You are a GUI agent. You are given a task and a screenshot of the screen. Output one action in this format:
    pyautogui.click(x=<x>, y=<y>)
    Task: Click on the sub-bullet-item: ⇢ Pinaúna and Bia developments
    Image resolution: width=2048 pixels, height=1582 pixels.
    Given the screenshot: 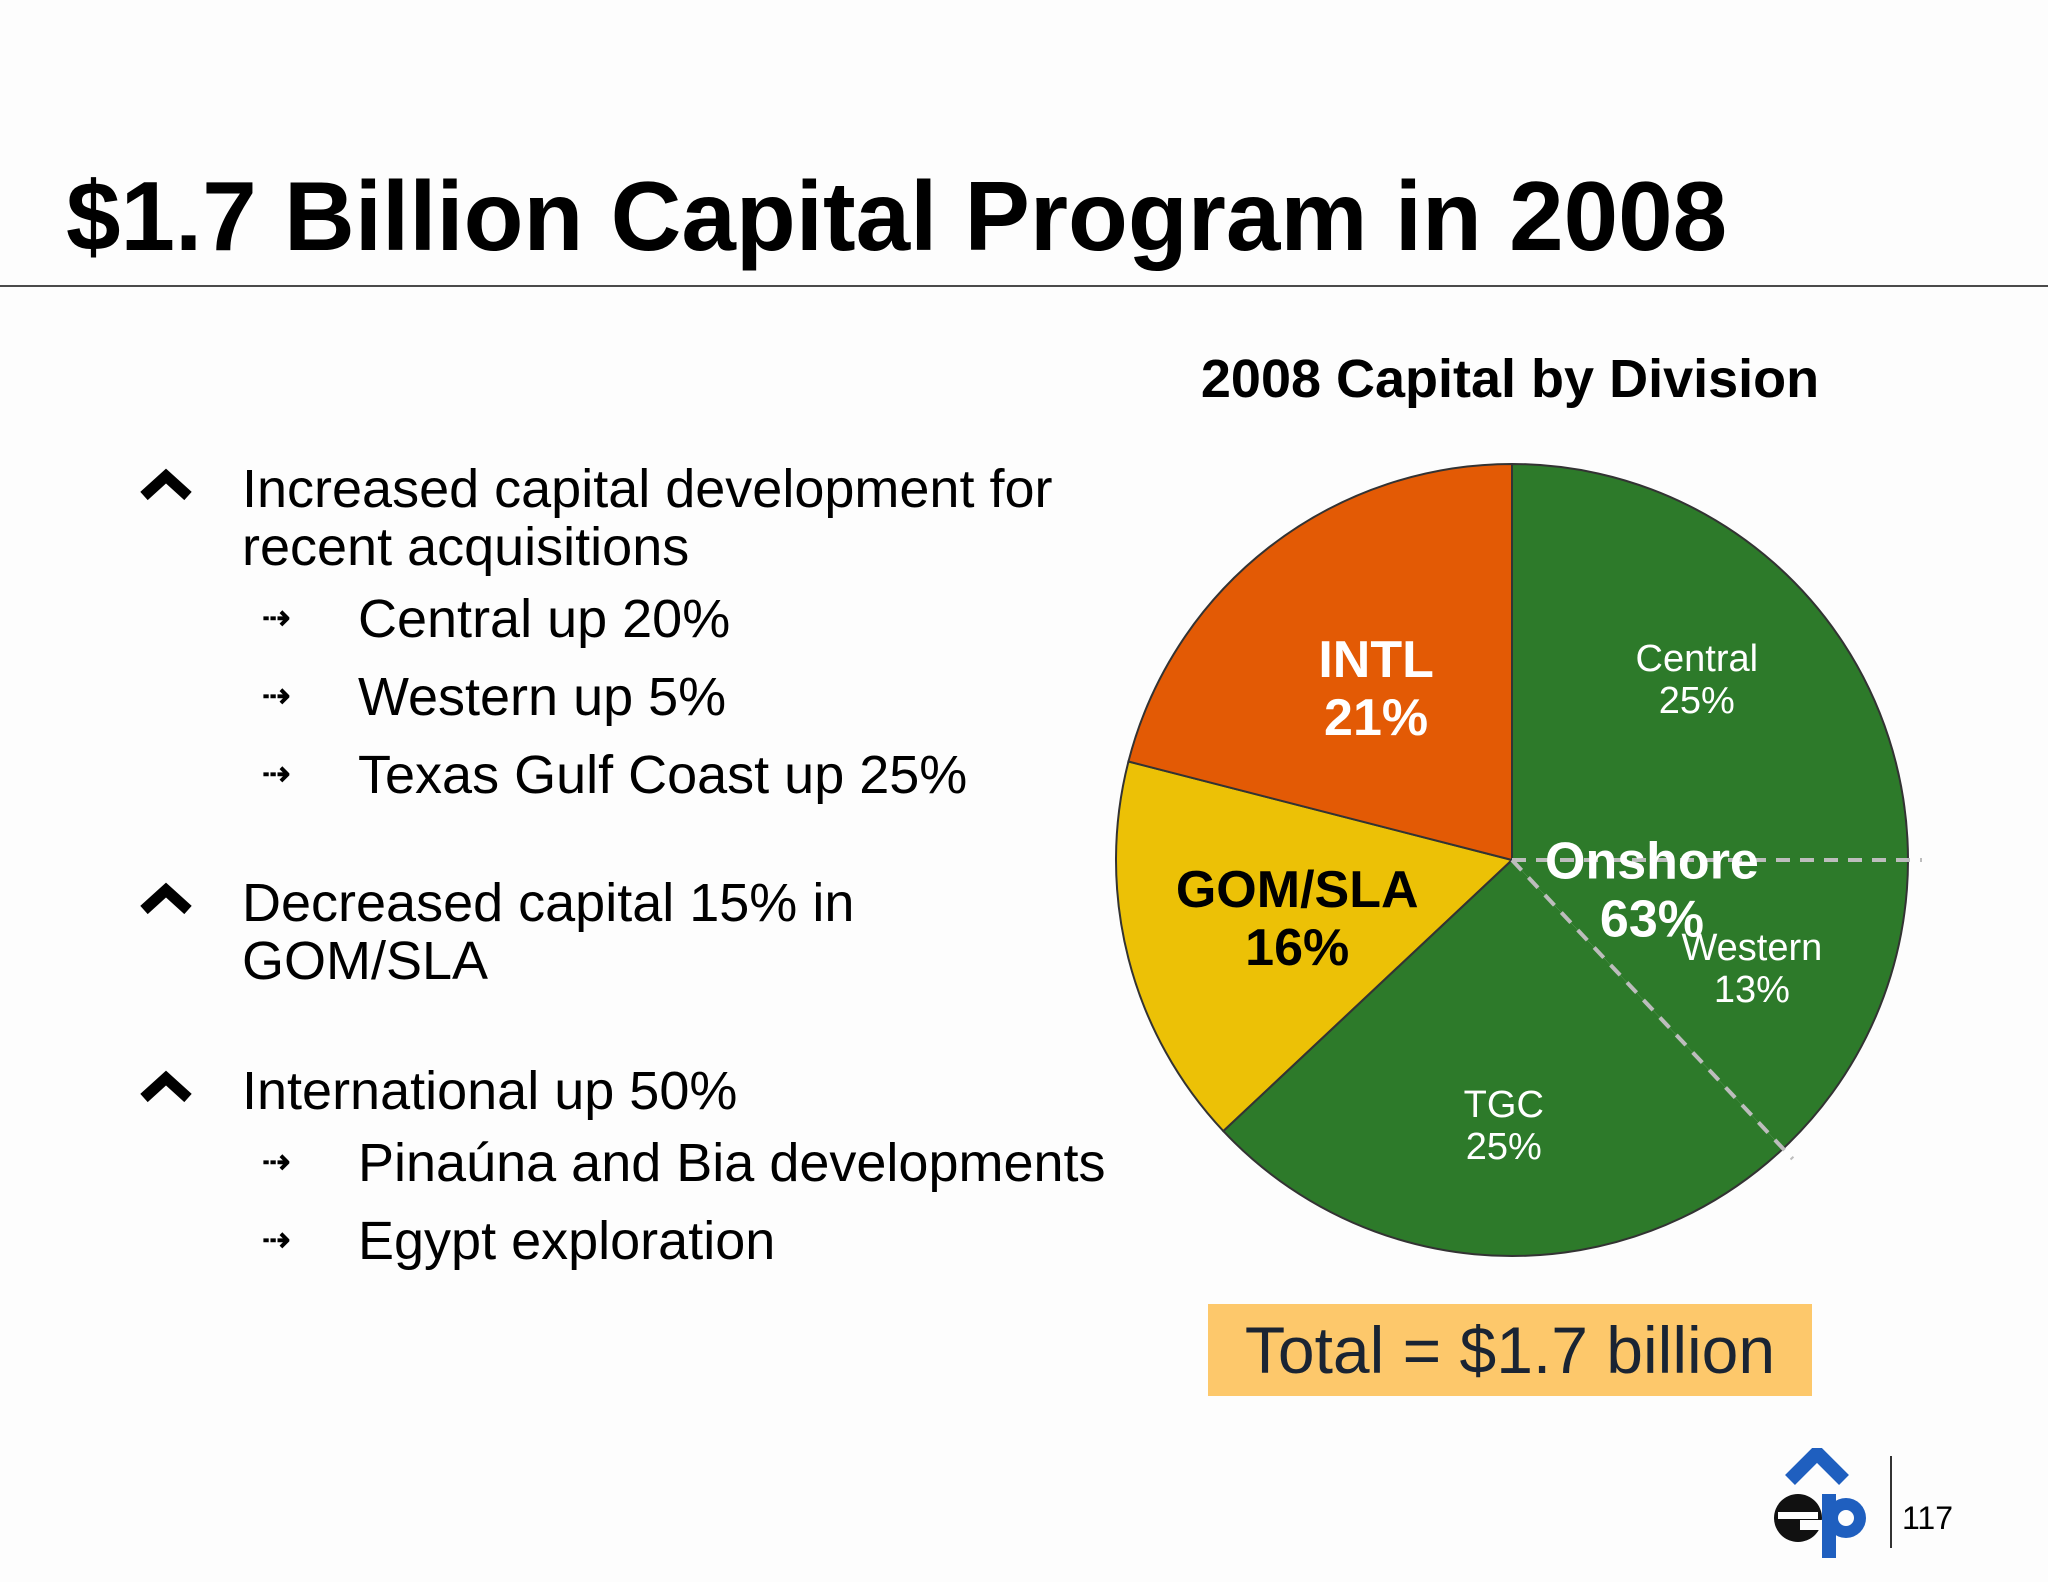 What is the action you would take?
    pyautogui.click(x=711, y=1163)
    